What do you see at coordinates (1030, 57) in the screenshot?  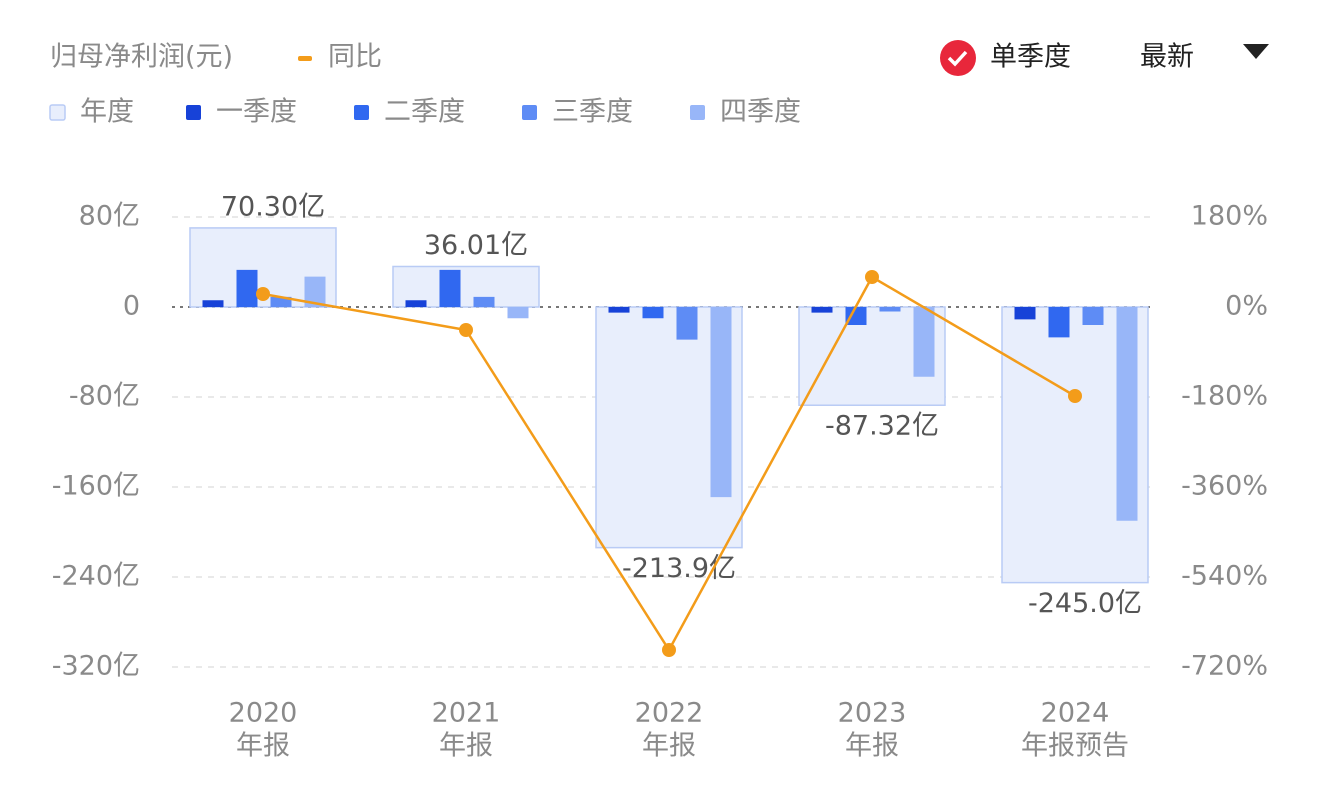 I see `toggle-label: 单季度` at bounding box center [1030, 57].